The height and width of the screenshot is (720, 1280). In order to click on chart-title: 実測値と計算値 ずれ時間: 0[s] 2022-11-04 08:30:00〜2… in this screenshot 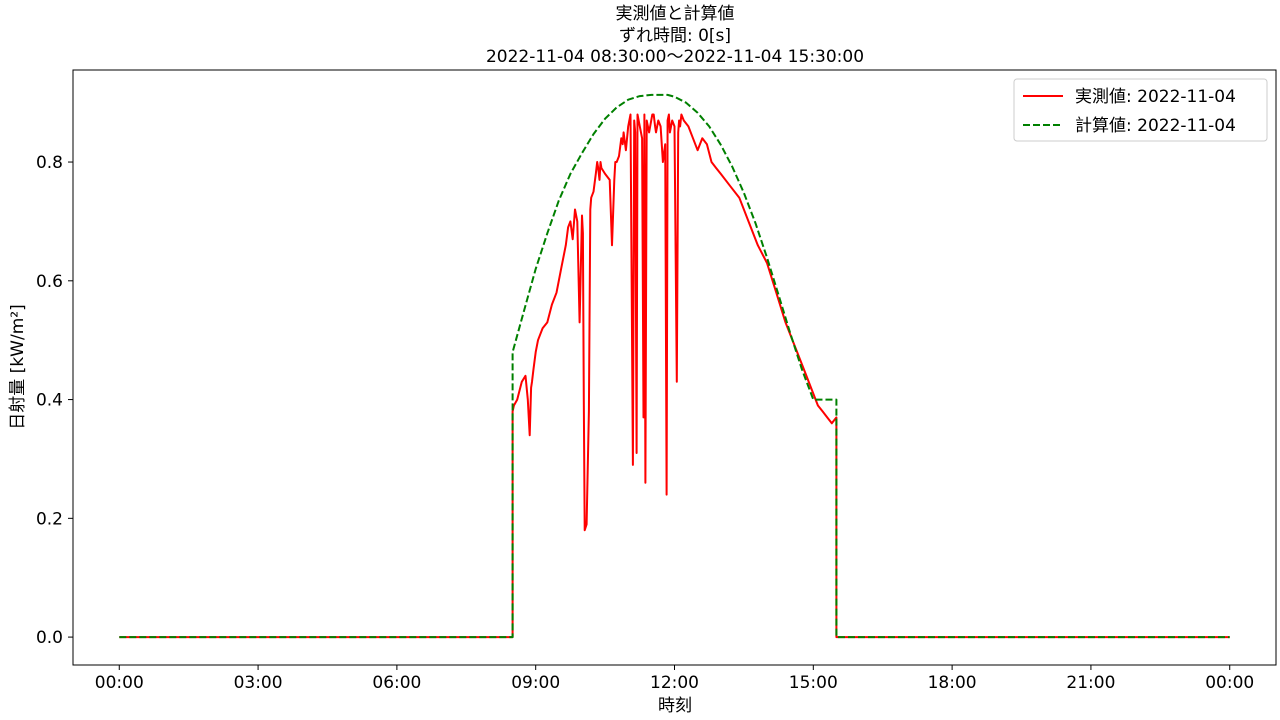, I will do `click(675, 35)`.